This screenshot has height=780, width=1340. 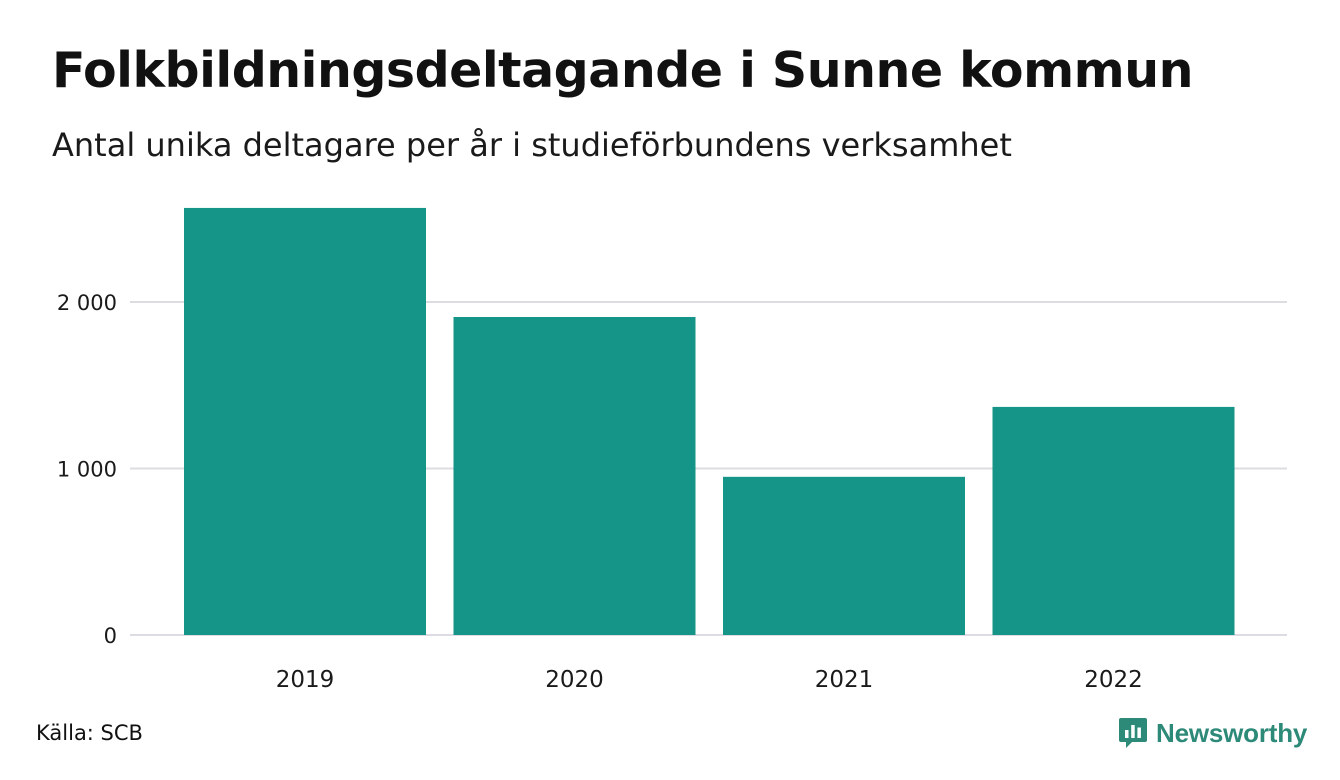 What do you see at coordinates (1113, 680) in the screenshot?
I see `x-tick-label: 2022` at bounding box center [1113, 680].